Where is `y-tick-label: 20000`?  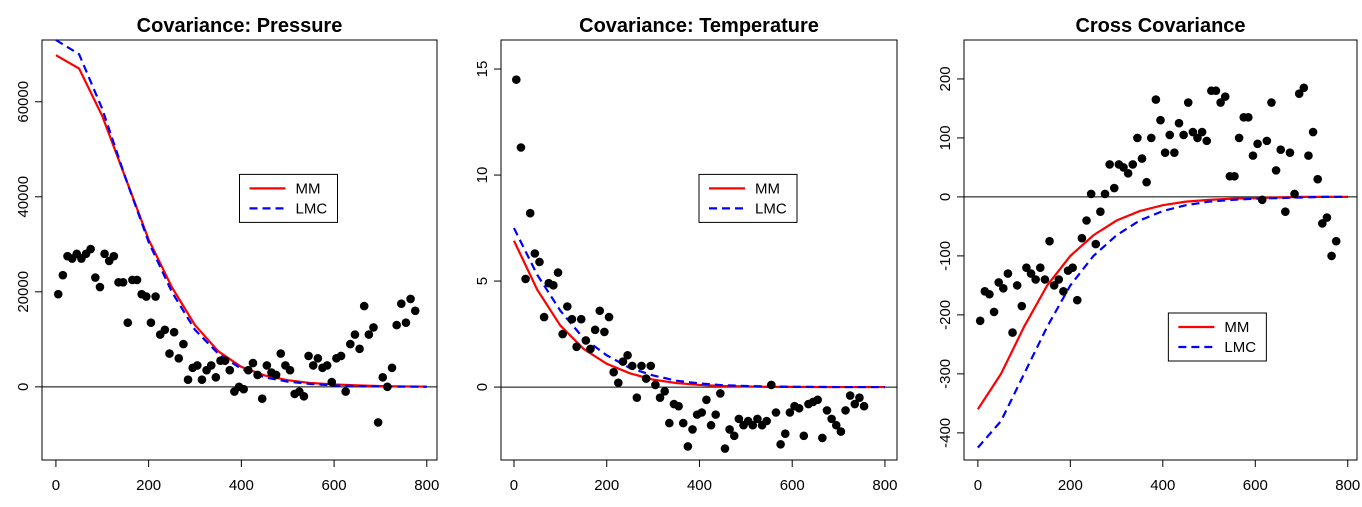 y-tick-label: 20000 is located at coordinates (23, 292).